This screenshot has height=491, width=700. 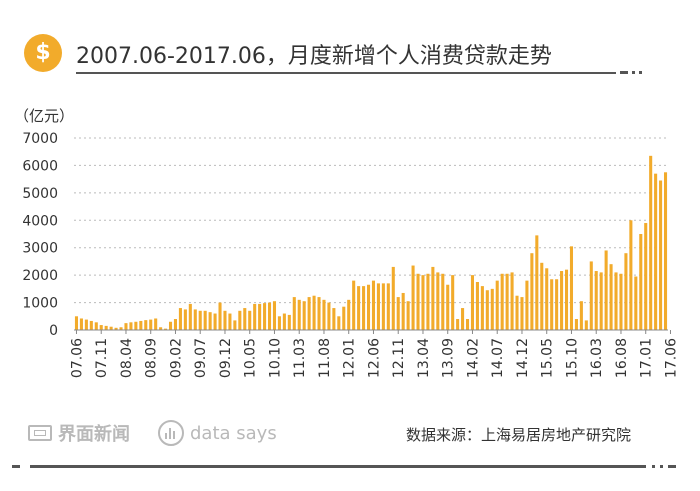 I want to click on y-tick-label: 2000, so click(x=40, y=276).